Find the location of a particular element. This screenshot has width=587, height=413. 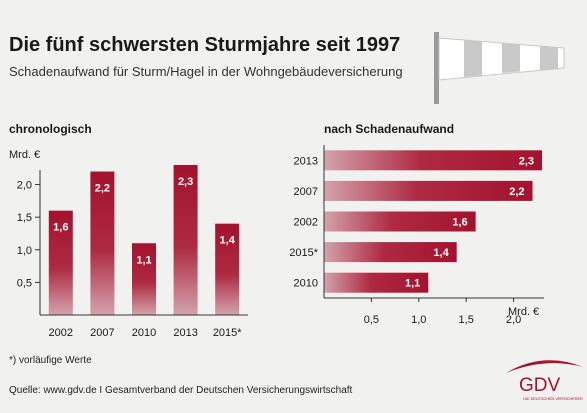

left-chart-title: chronologisch is located at coordinates (50, 129).